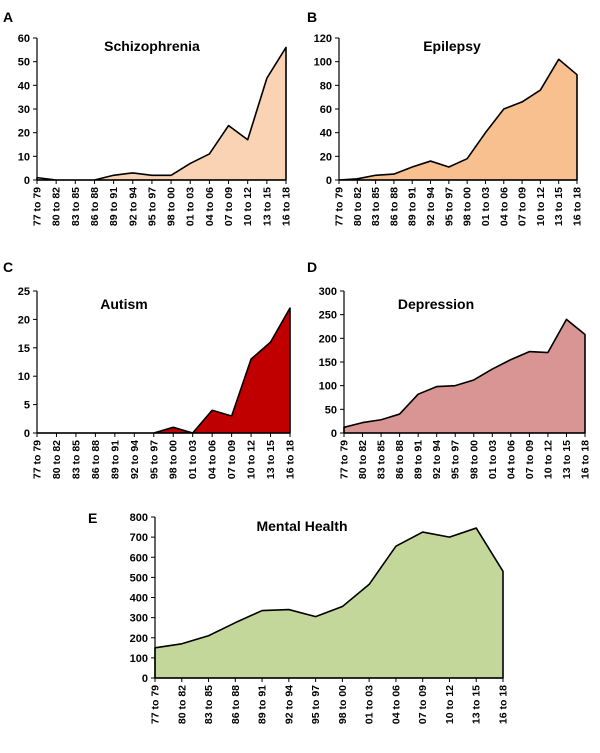 This screenshot has width=600, height=753. Describe the element at coordinates (312, 267) in the screenshot. I see `panel-letter: D` at that location.